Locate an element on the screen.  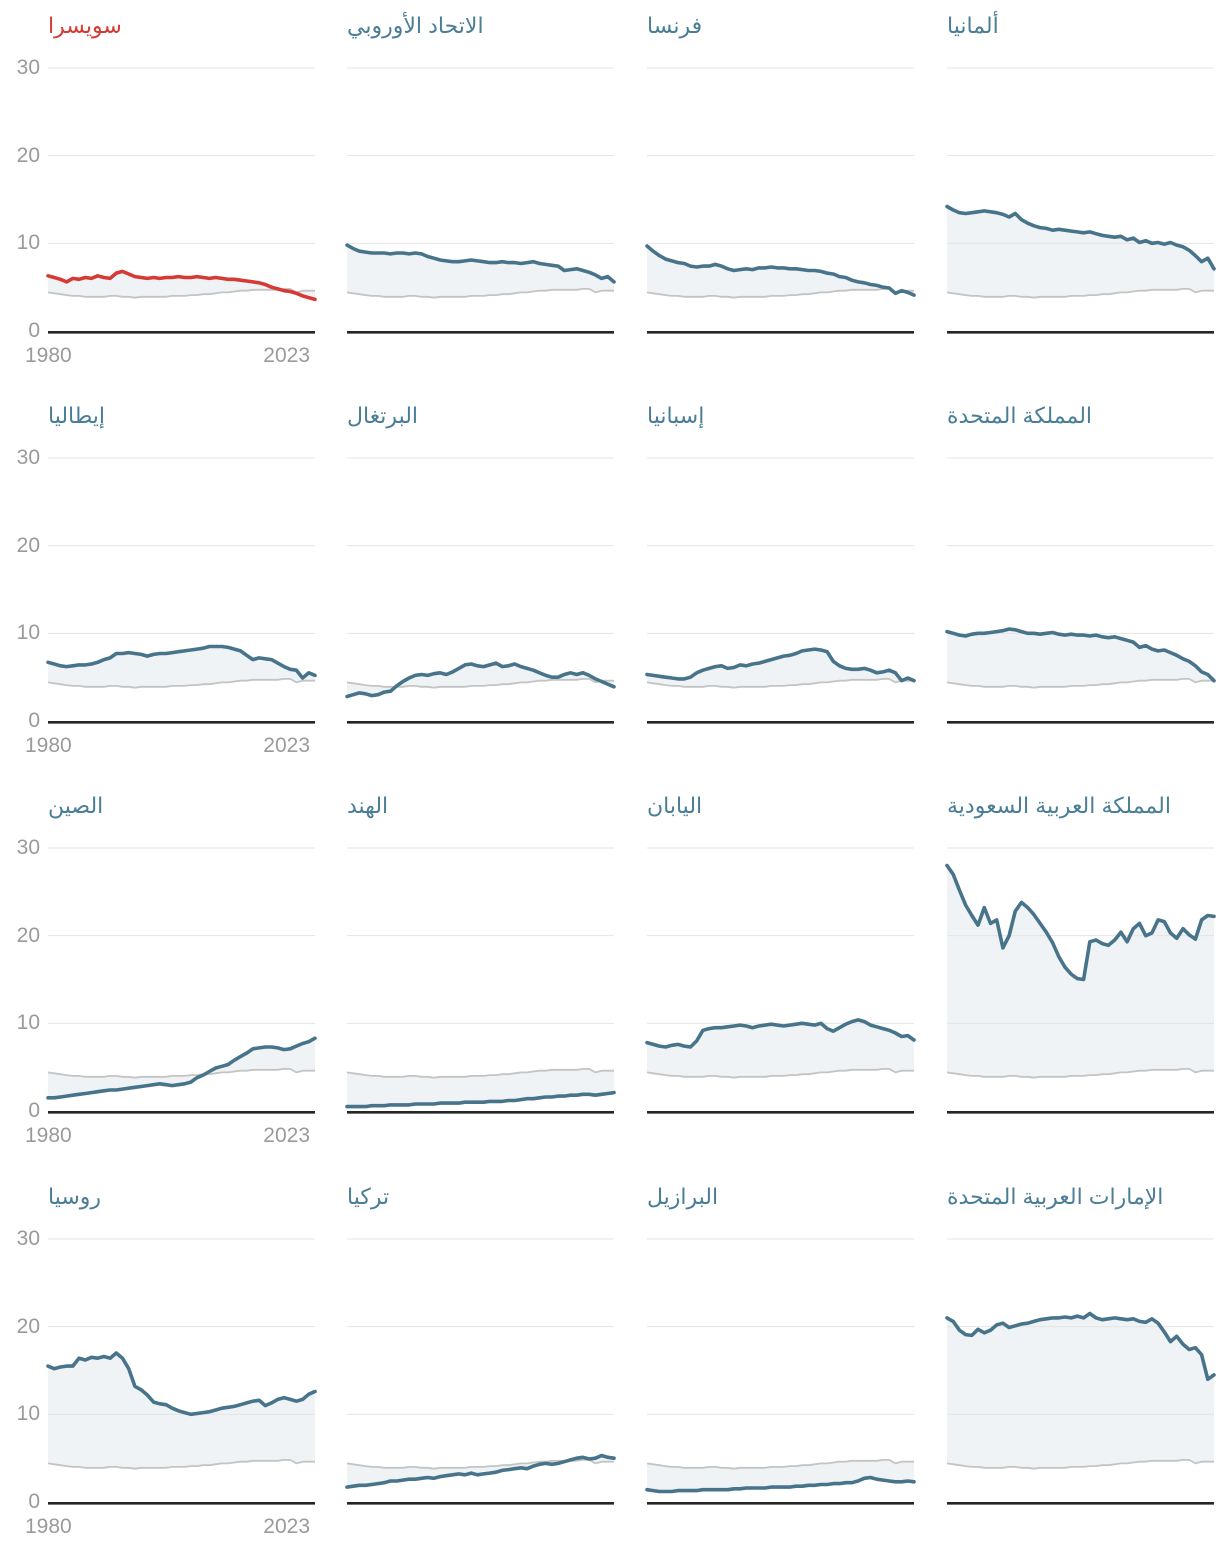
country-line-saudi-arabia is located at coordinates (1080, 922).